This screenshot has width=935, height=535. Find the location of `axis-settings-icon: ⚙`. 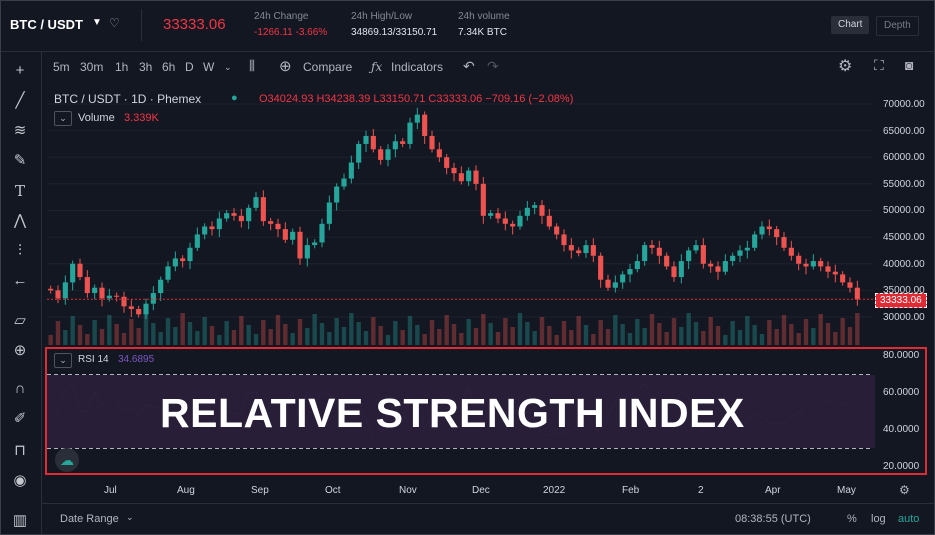

axis-settings-icon: ⚙ is located at coordinates (904, 490).